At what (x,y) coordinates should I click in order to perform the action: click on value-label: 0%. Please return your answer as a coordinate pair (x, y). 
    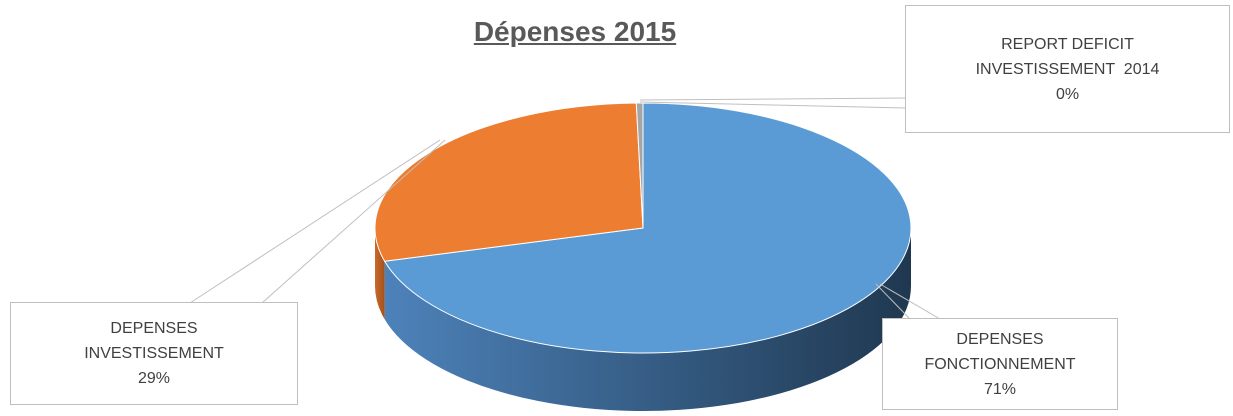
    Looking at the image, I should click on (1067, 94).